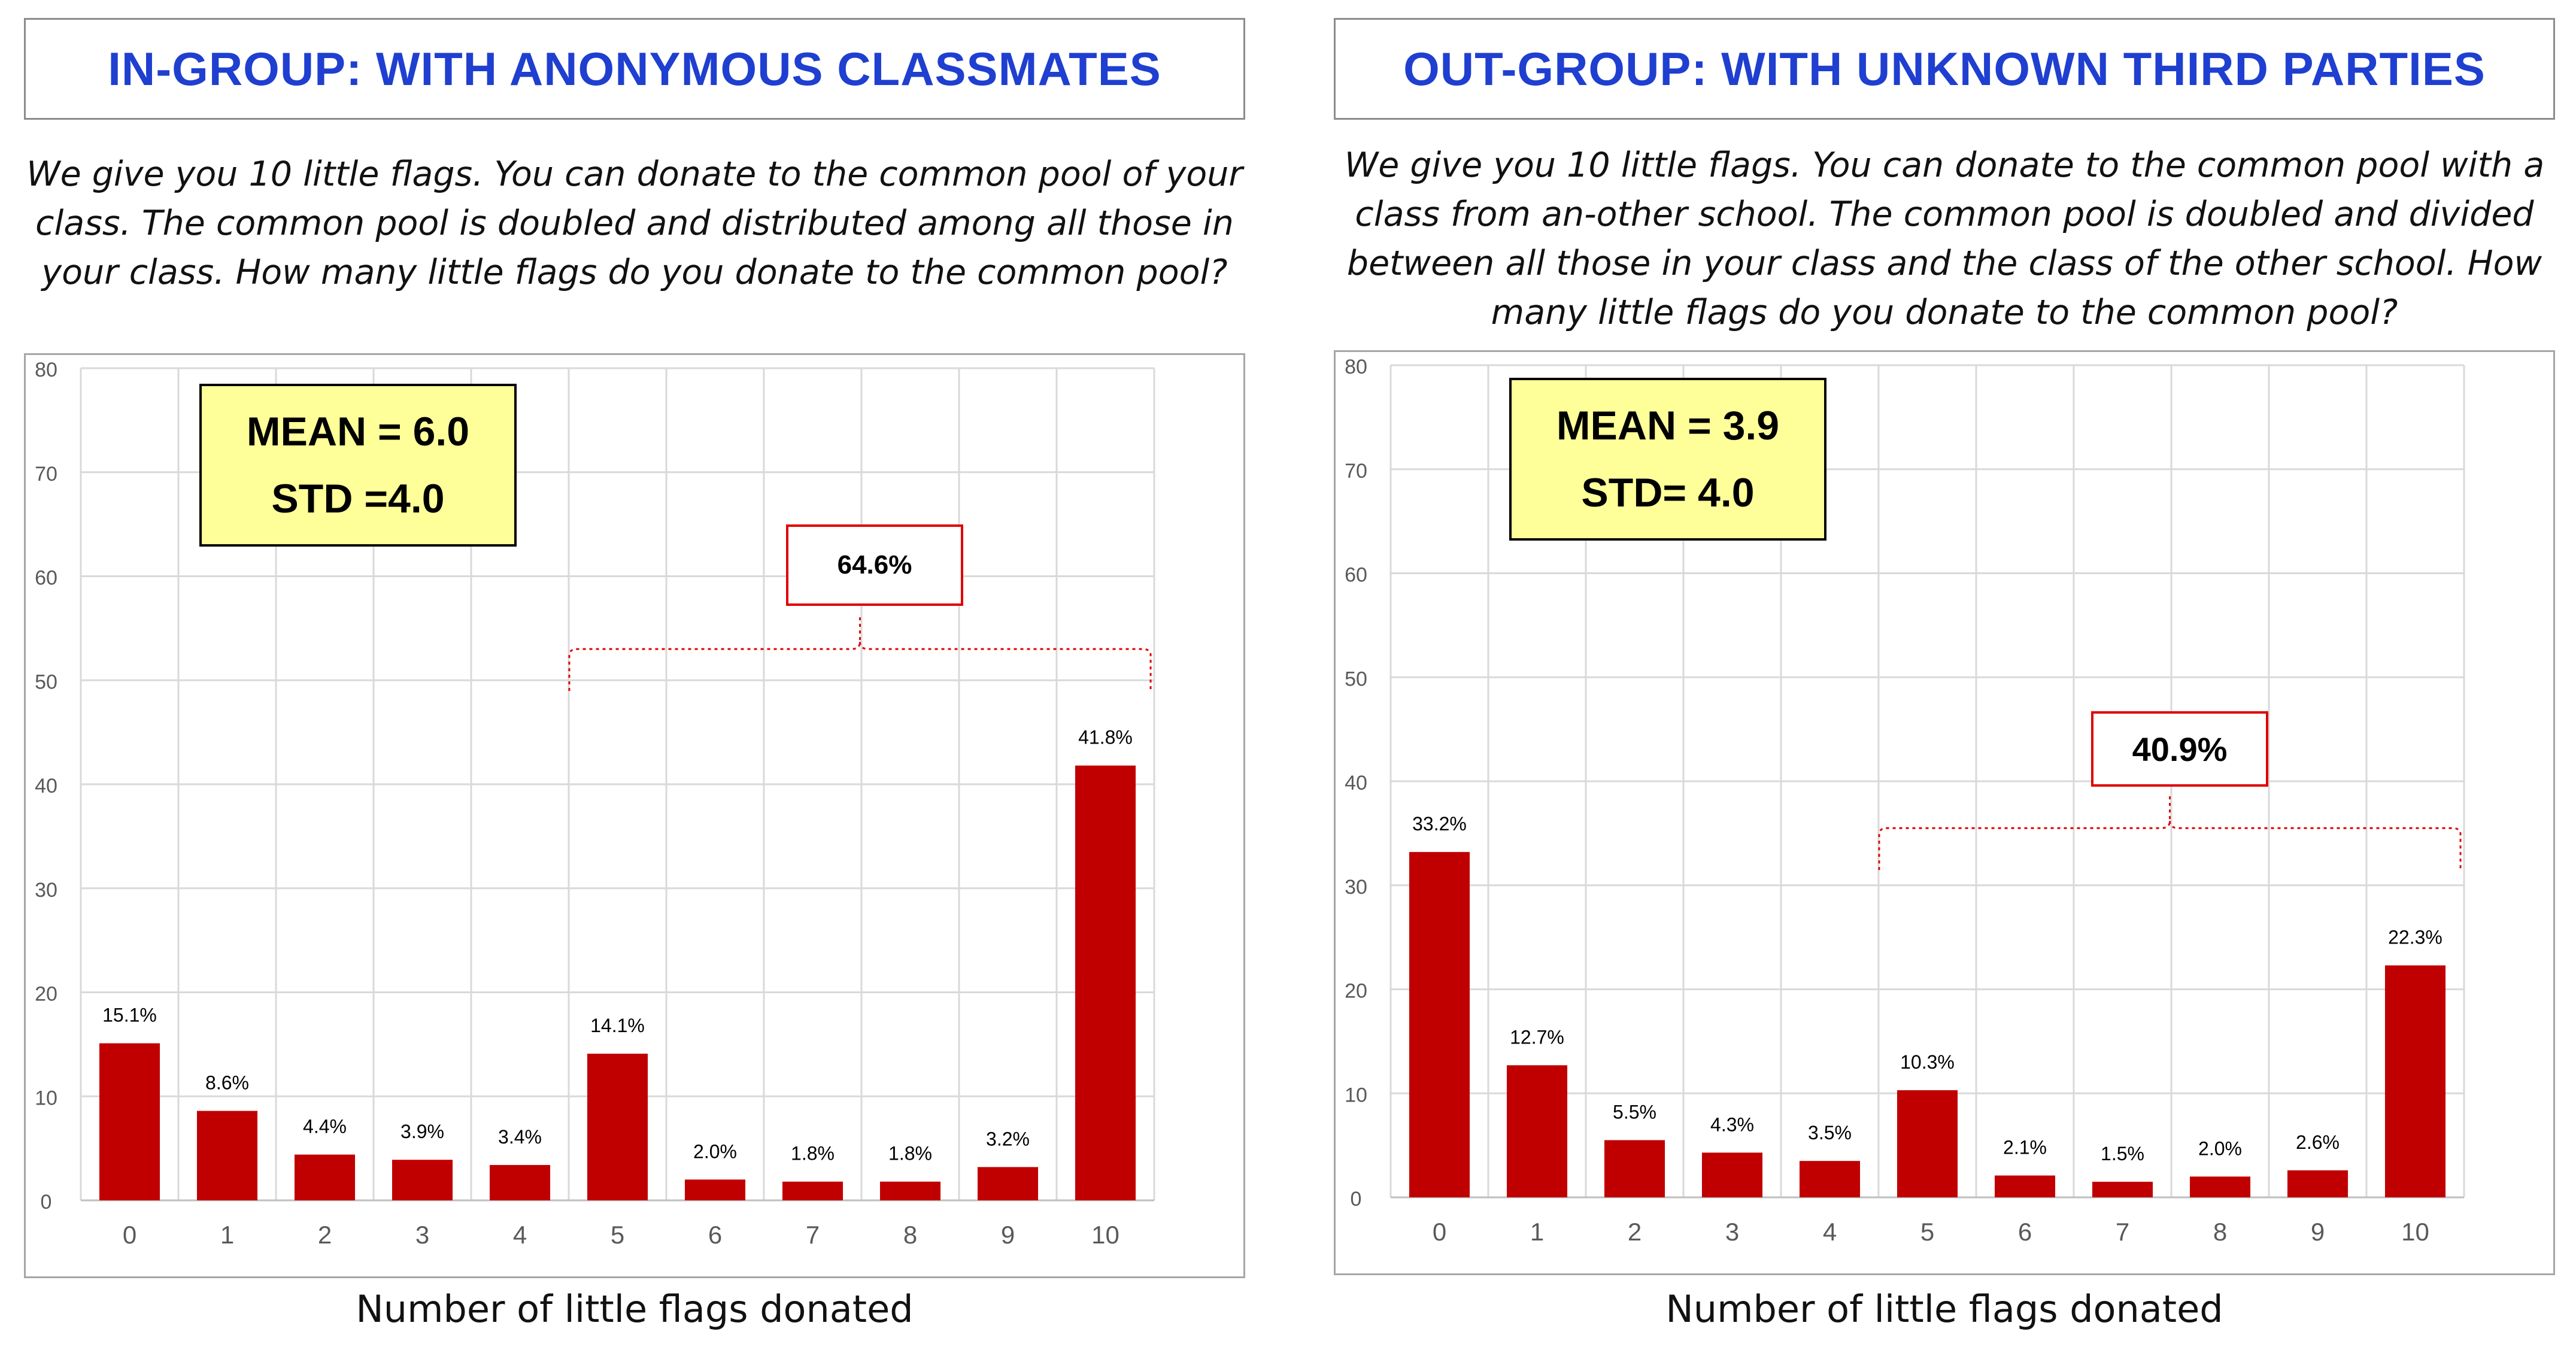 Image resolution: width=2576 pixels, height=1359 pixels. What do you see at coordinates (358, 431) in the screenshot?
I see `mean-value: MEAN = 6.0` at bounding box center [358, 431].